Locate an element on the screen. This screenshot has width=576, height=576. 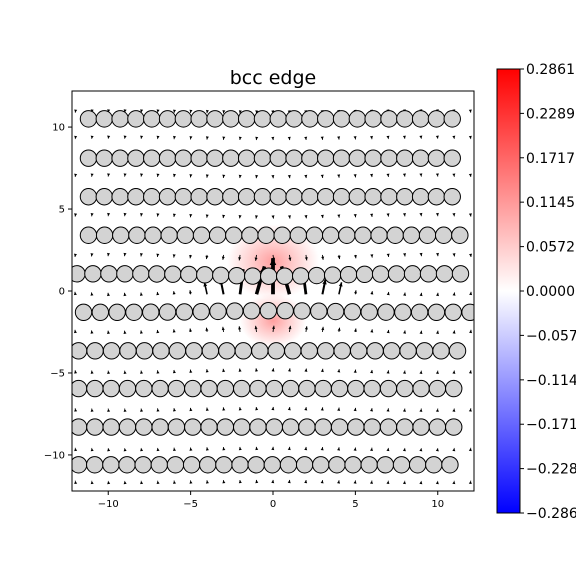
colorbar-tick-label: 0.0572 is located at coordinates (550, 248).